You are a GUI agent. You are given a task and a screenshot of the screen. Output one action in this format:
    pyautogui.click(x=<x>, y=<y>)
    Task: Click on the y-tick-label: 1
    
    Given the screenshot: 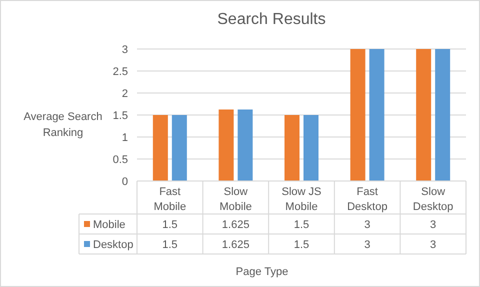 What is the action you would take?
    pyautogui.click(x=125, y=138)
    